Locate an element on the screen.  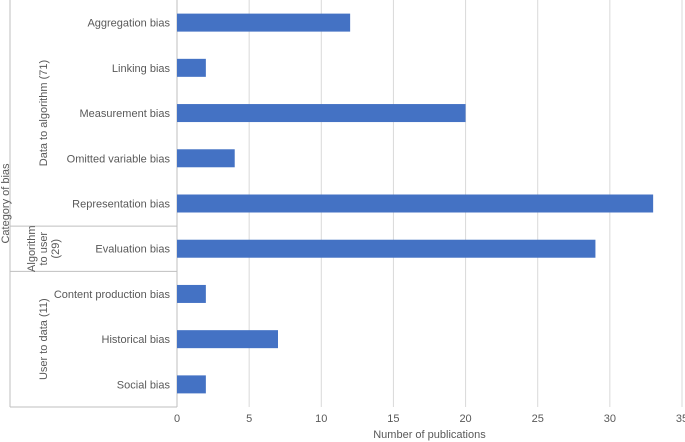
x-tick-label: 30 is located at coordinates (610, 419).